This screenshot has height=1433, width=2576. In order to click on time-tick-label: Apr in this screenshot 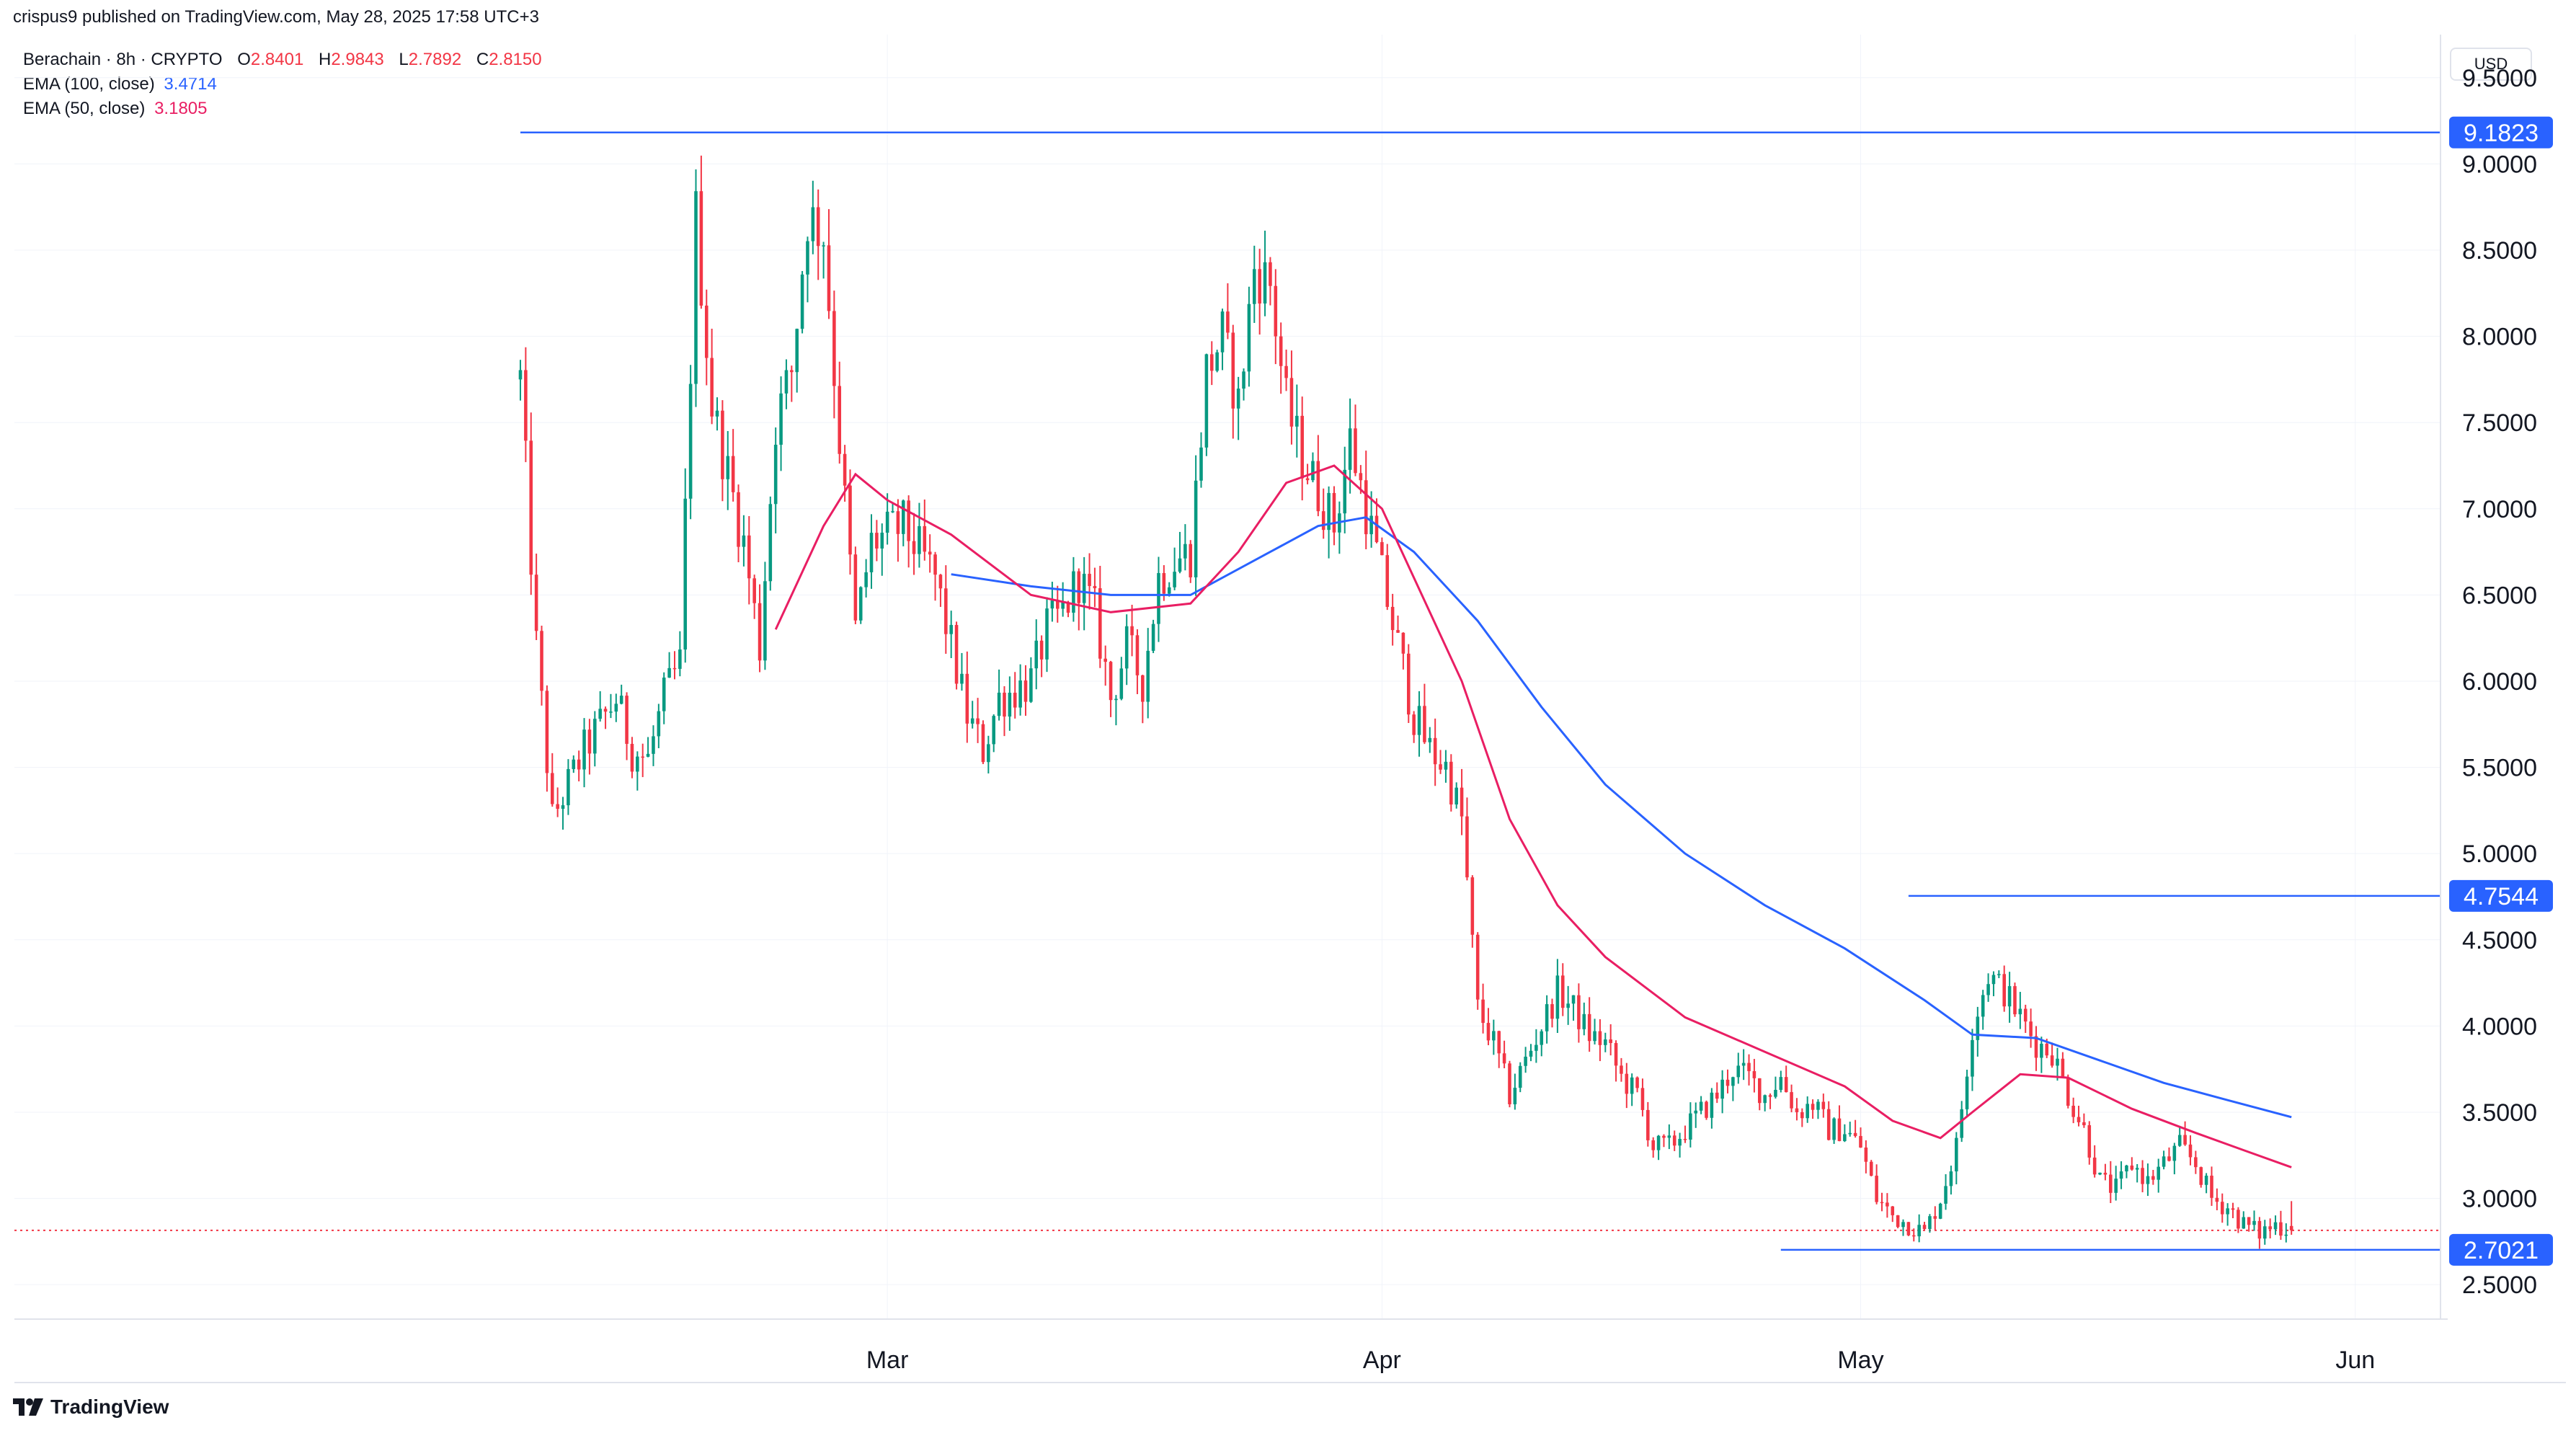, I will do `click(1382, 1360)`.